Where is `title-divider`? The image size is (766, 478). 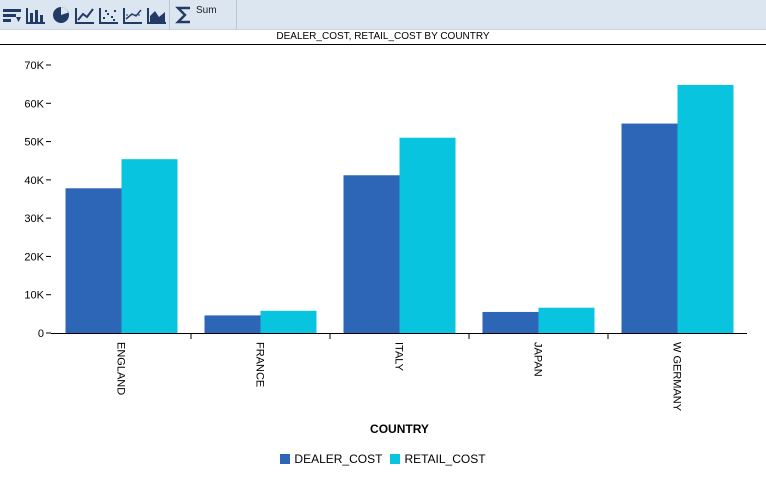 title-divider is located at coordinates (383, 44).